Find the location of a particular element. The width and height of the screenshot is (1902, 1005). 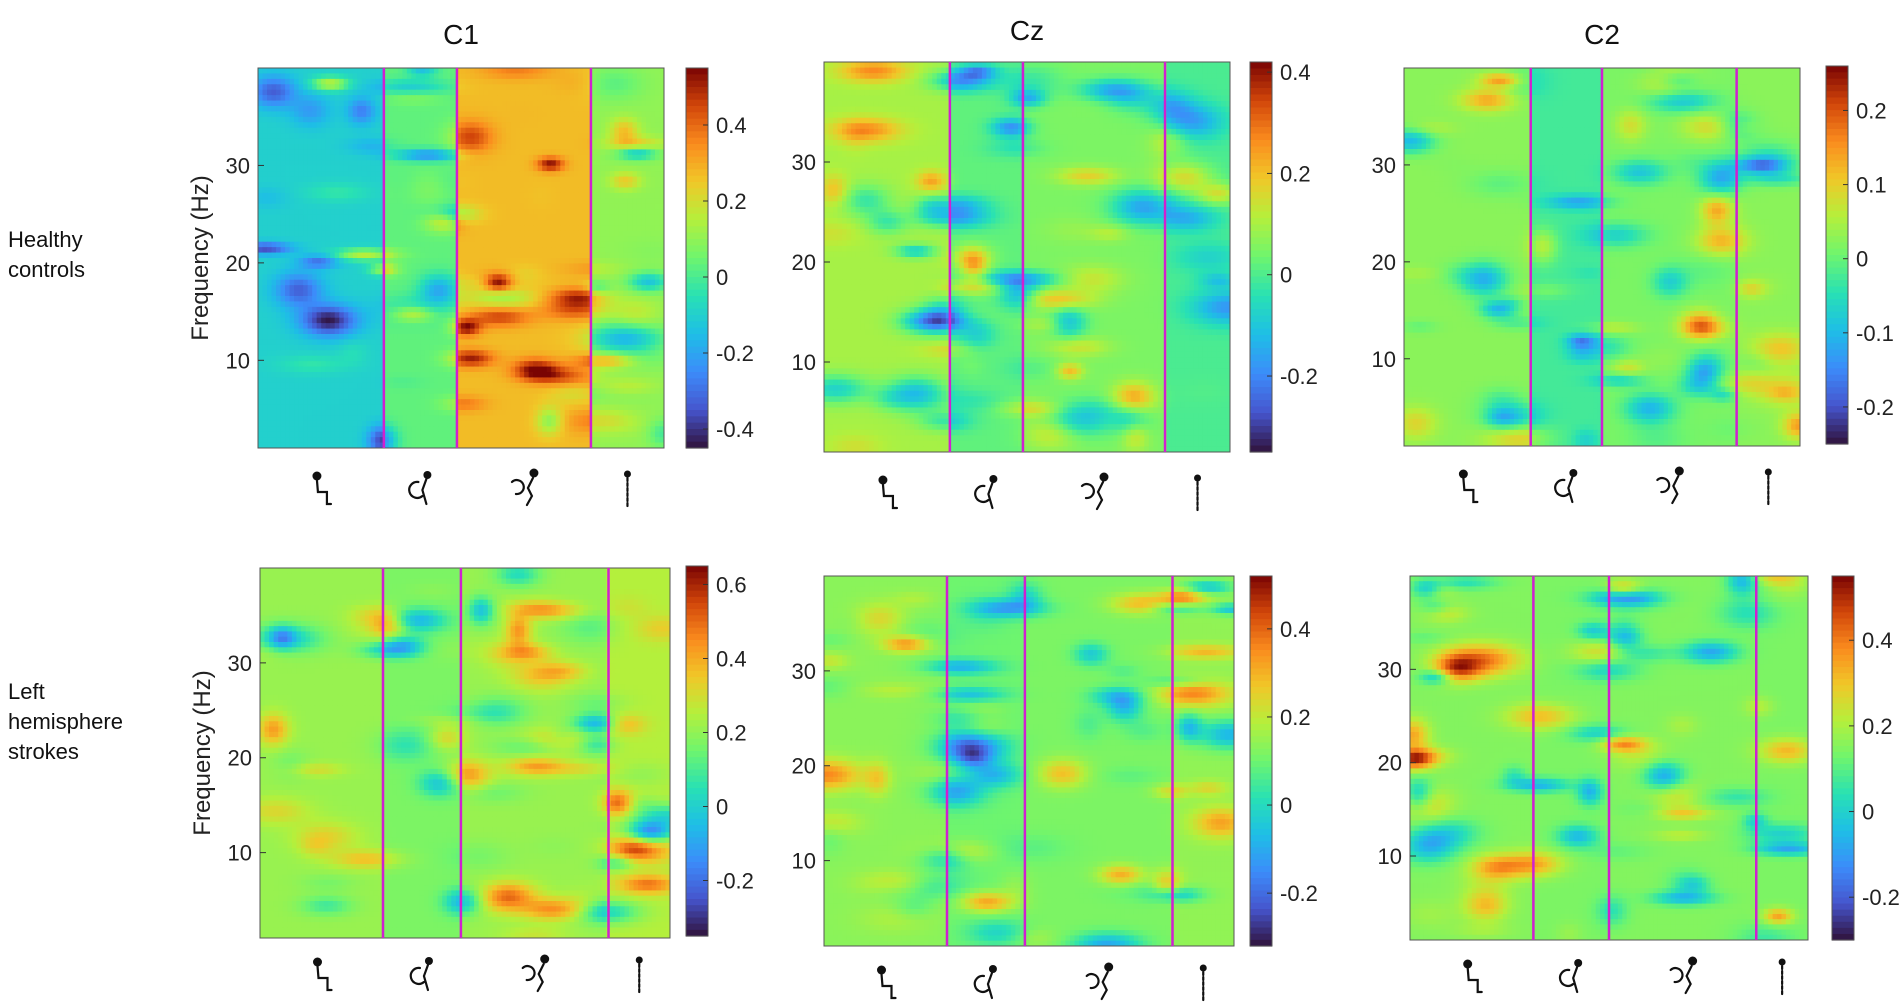

row-label-stroke: Left hemisphere strokes is located at coordinates (65, 722).